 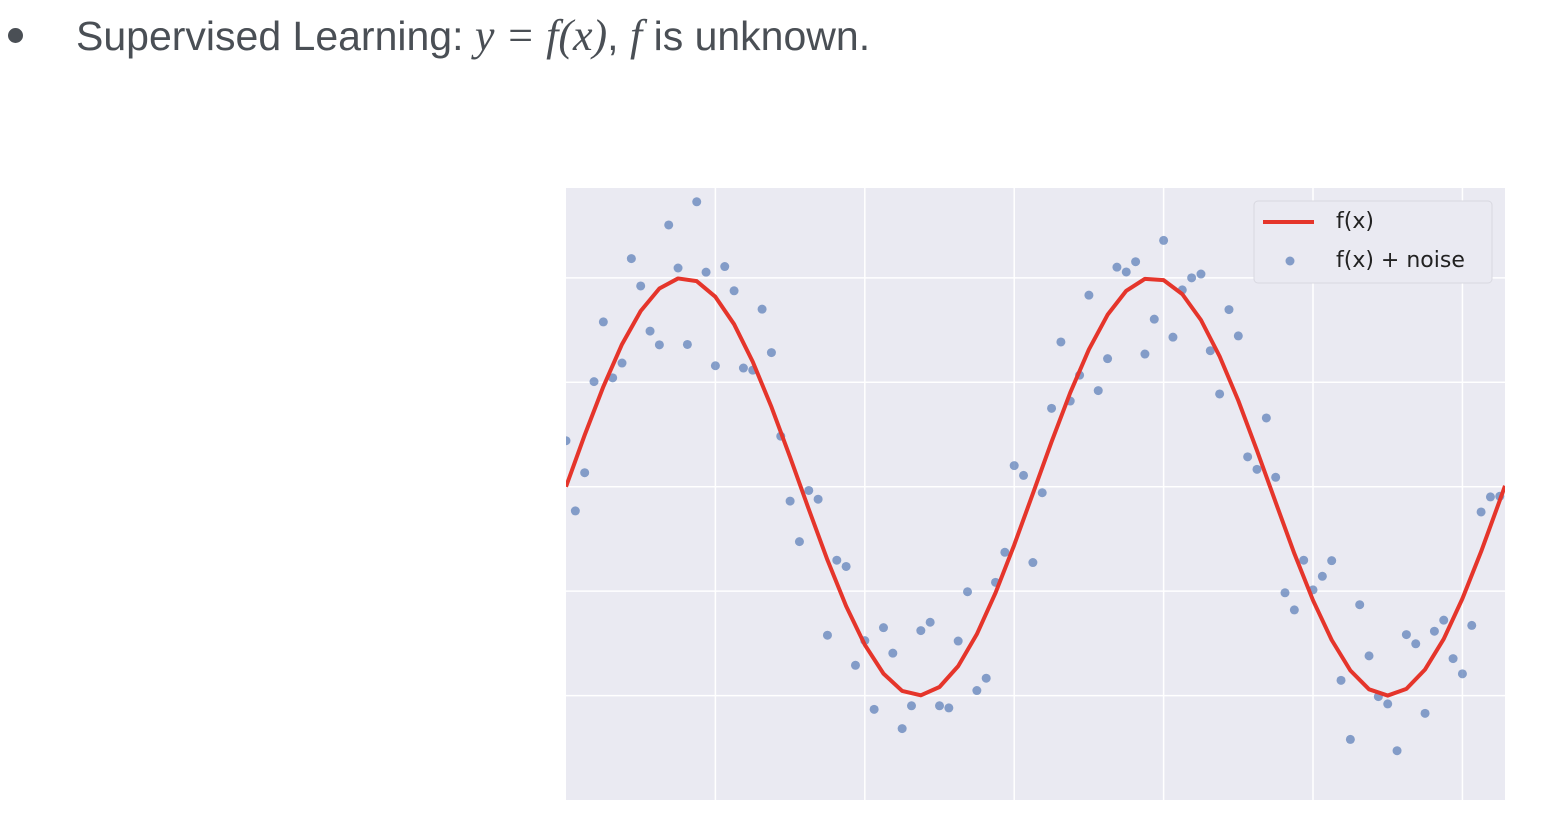 I want to click on bullet-dot, so click(x=15, y=35).